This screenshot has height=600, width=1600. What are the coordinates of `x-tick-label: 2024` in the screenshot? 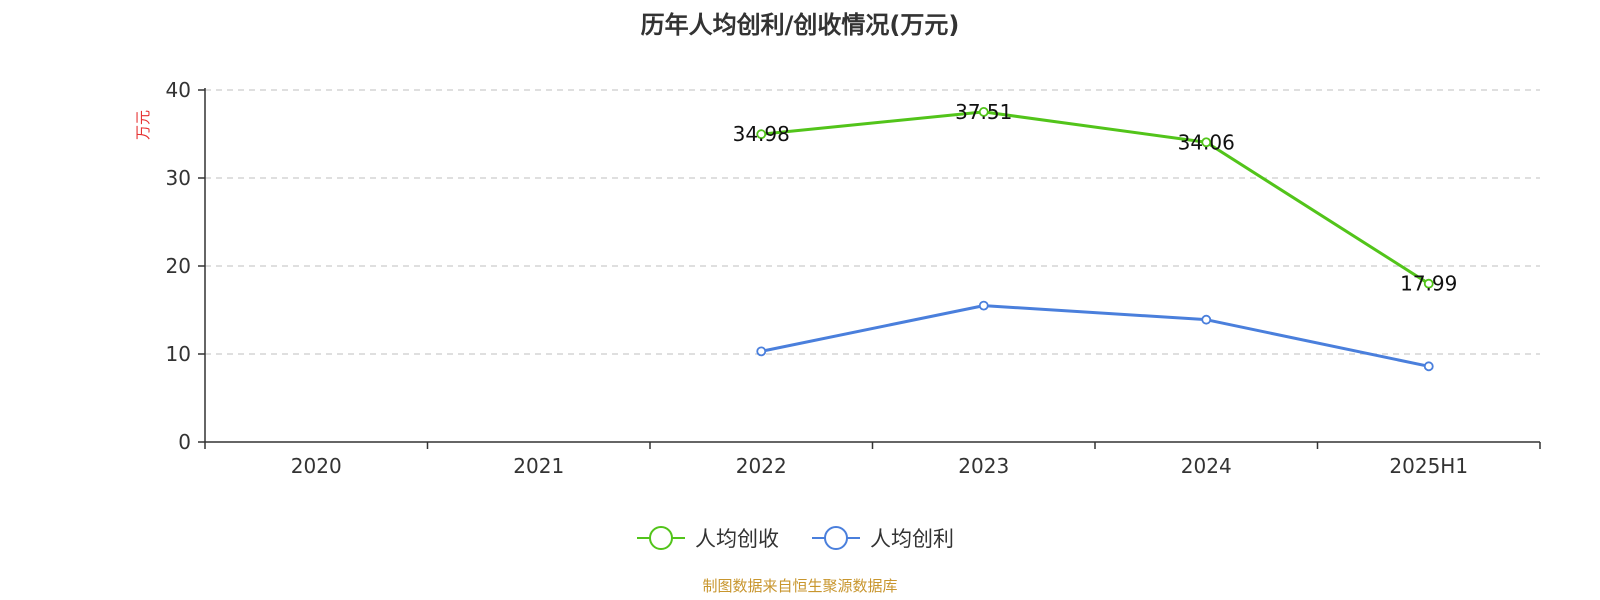 It's located at (1206, 466).